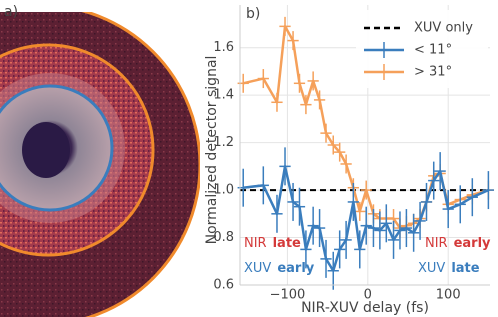  What do you see at coordinates (223, 142) in the screenshot?
I see `y-tick-label: 1.2` at bounding box center [223, 142].